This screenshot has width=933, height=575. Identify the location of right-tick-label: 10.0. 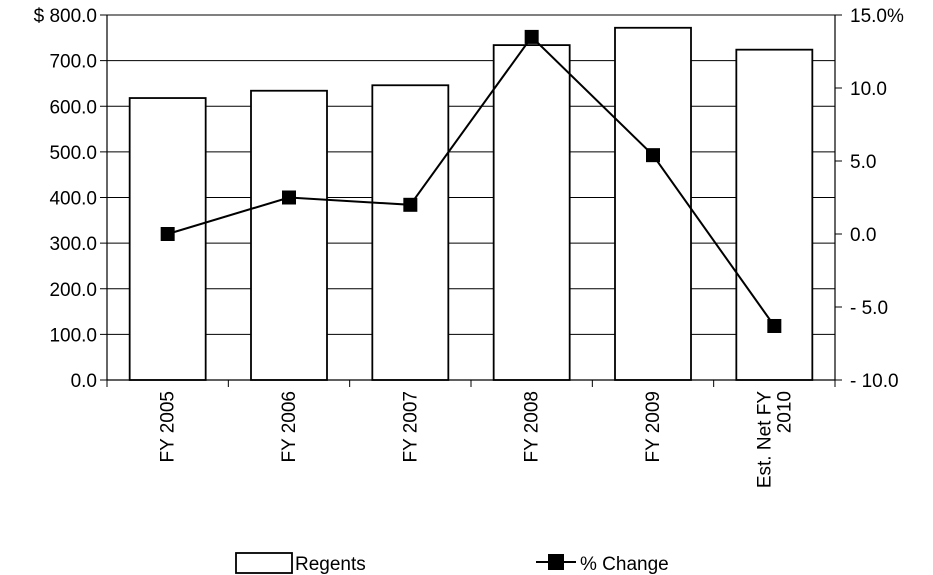
(868, 89).